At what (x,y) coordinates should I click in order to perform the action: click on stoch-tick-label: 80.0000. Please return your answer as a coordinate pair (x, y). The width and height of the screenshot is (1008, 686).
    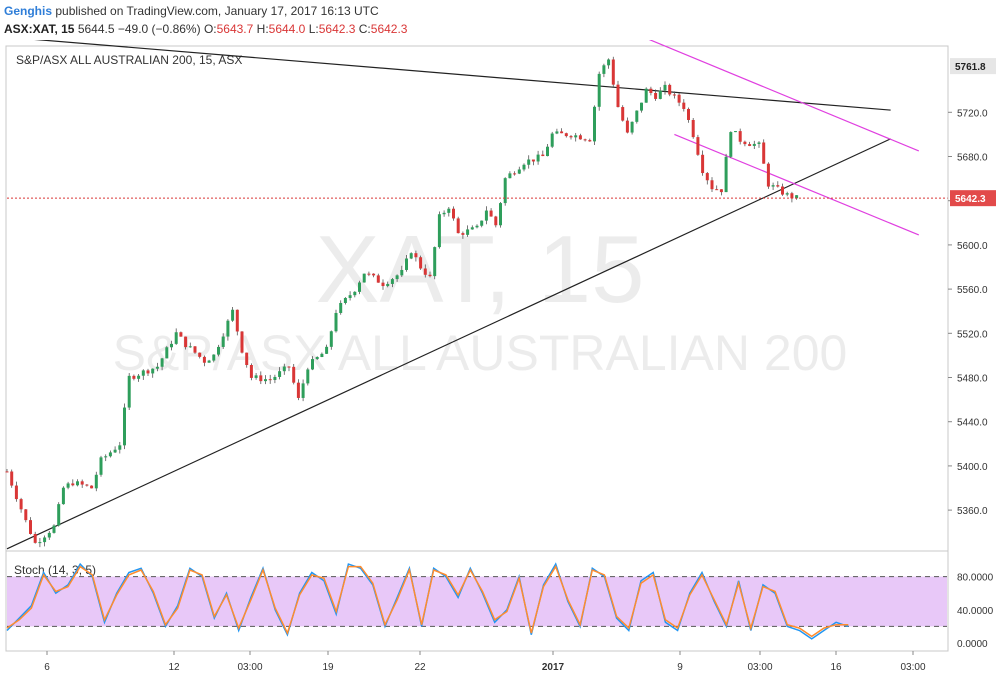
    Looking at the image, I should click on (975, 578).